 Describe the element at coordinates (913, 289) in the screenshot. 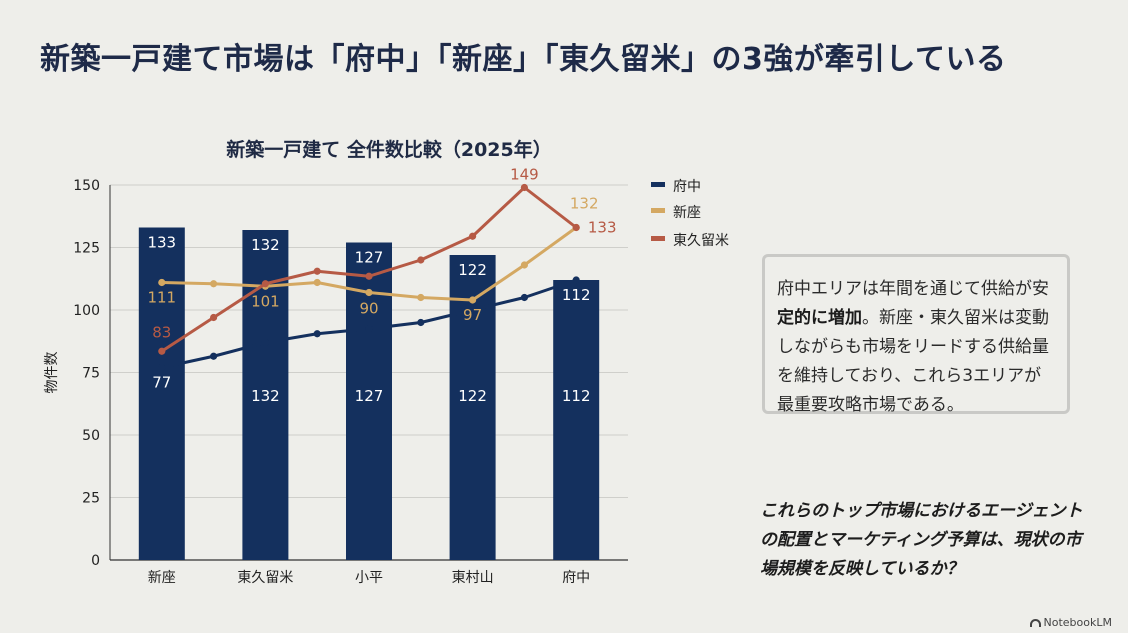

I see `callout-text-1: 府中エリアは年間を通じて供給が安` at that location.